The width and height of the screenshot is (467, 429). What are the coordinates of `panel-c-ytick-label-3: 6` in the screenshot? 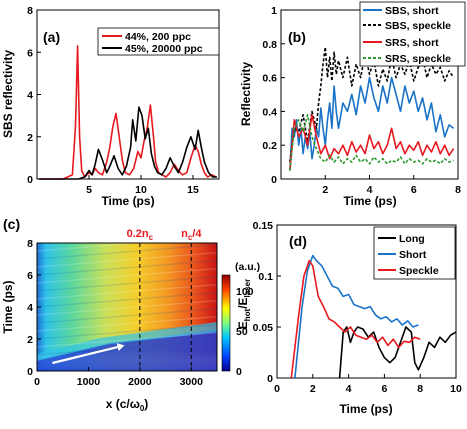 It's located at (30, 276).